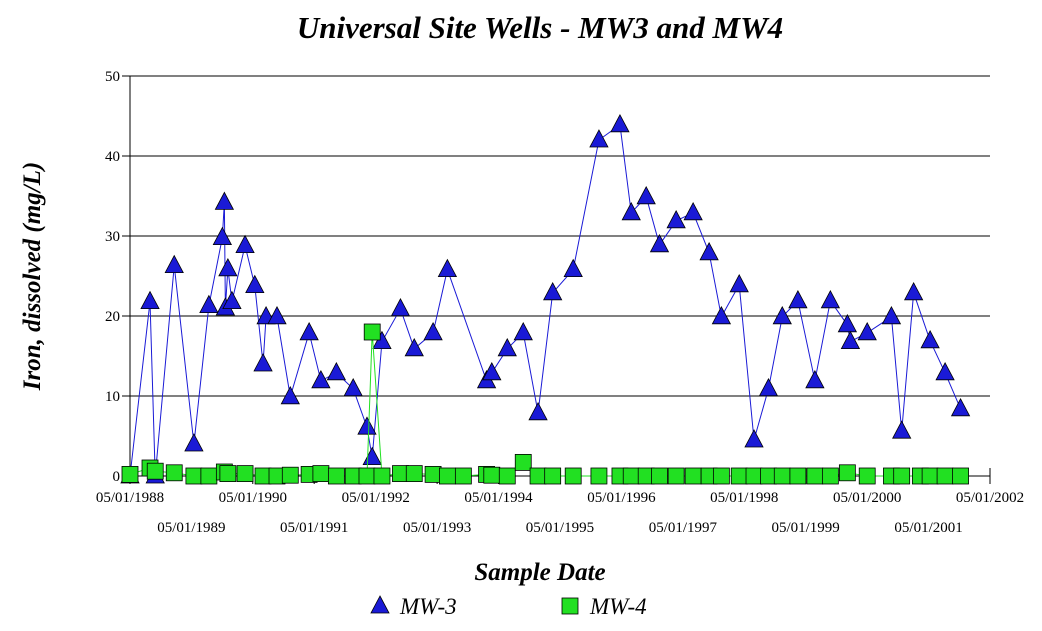 The width and height of the screenshot is (1042, 631). What do you see at coordinates (112, 237) in the screenshot?
I see `y-tick-label: 30` at bounding box center [112, 237].